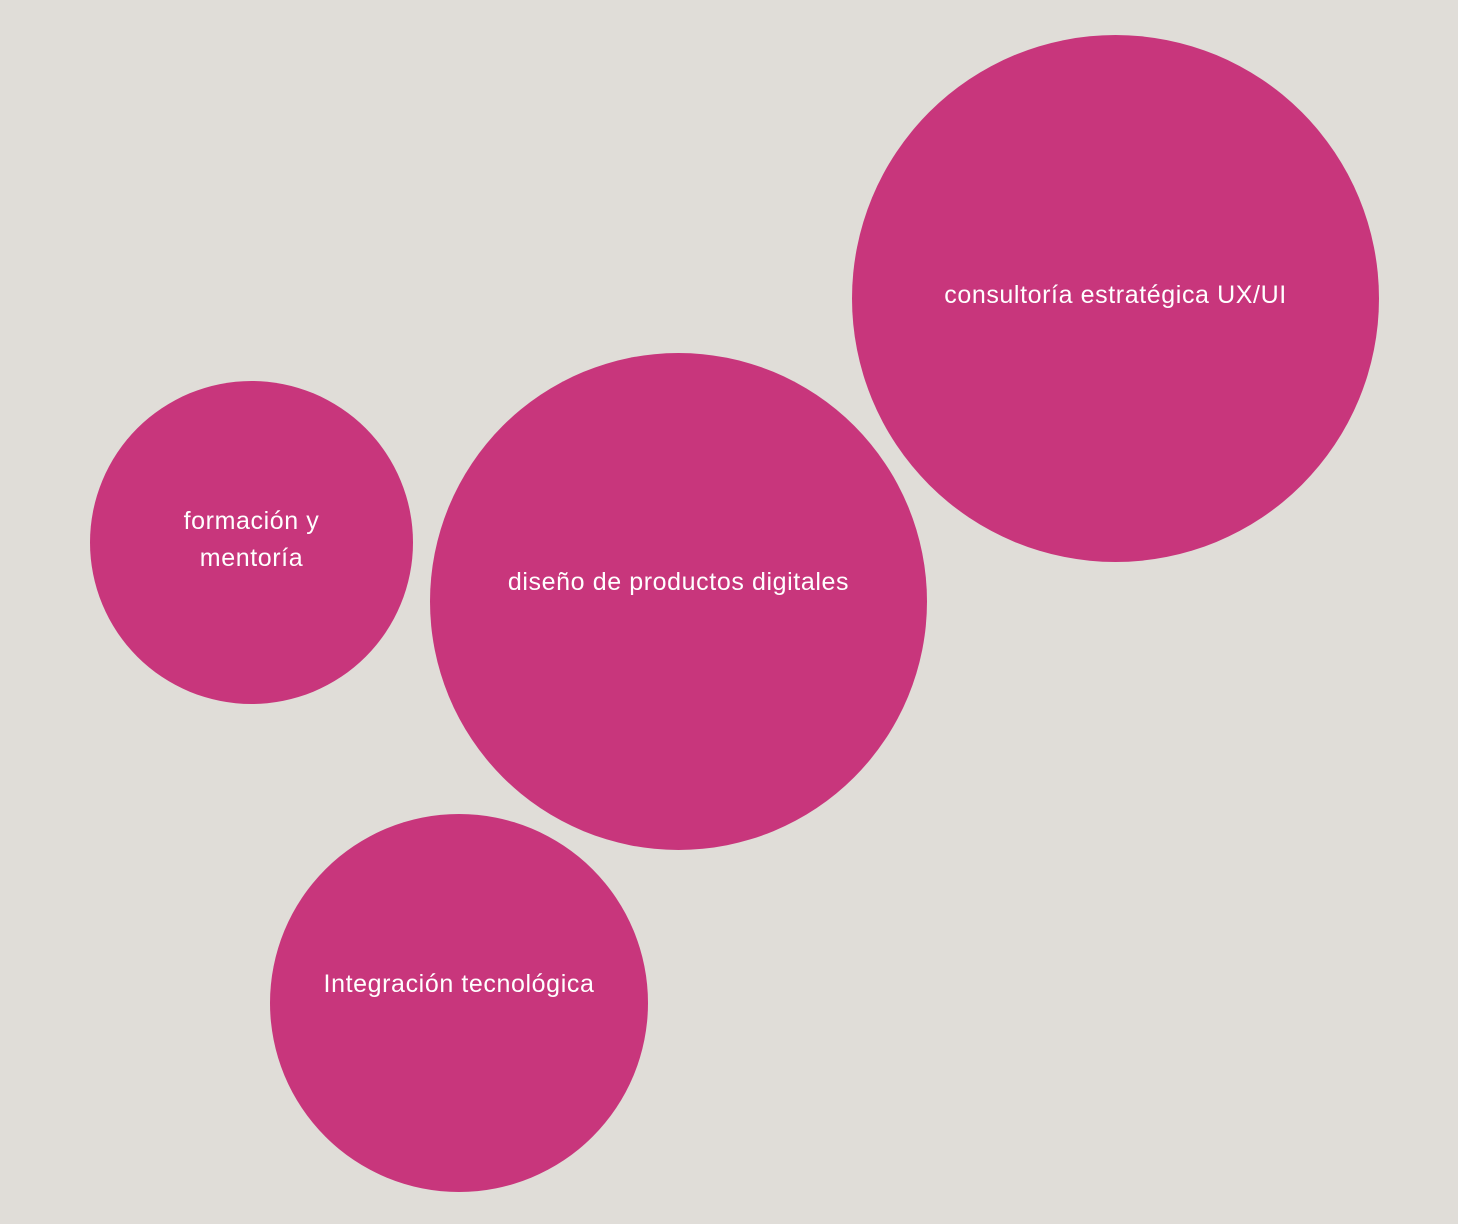  What do you see at coordinates (678, 601) in the screenshot?
I see `bubble-diseno-productos-digitales: diseño de productos digitales` at bounding box center [678, 601].